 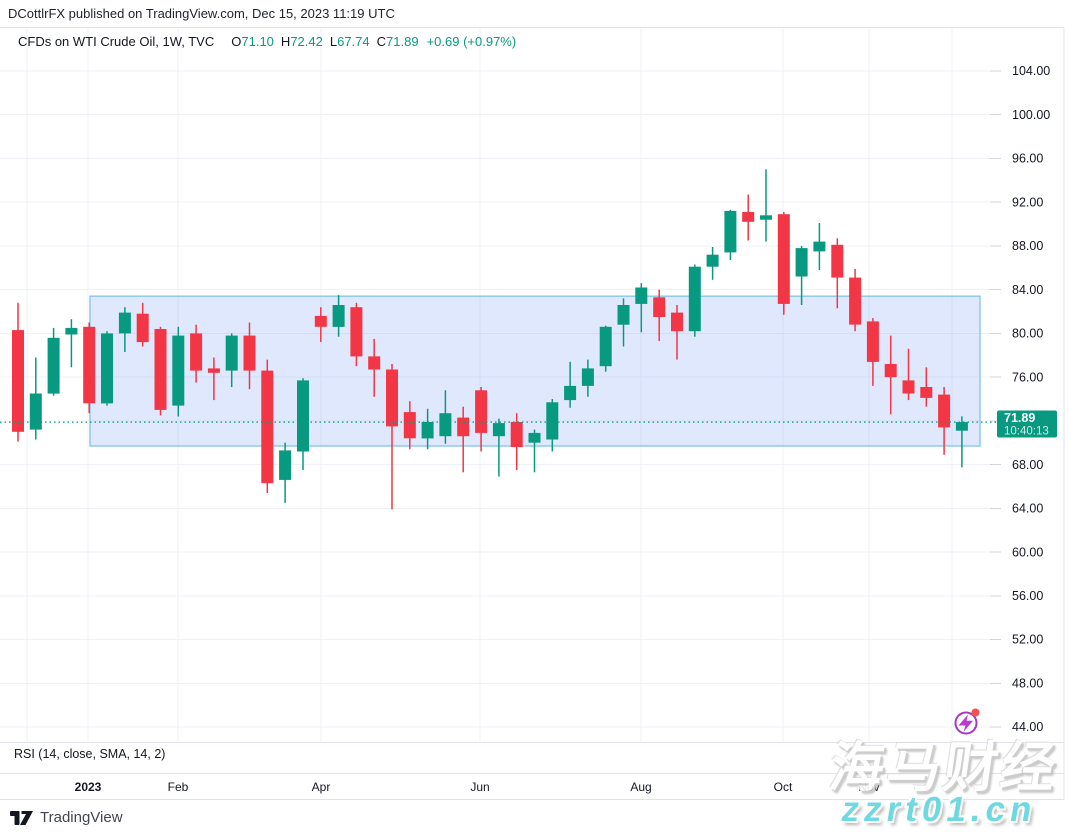 What do you see at coordinates (333, 41) in the screenshot?
I see `legend-low-label: L` at bounding box center [333, 41].